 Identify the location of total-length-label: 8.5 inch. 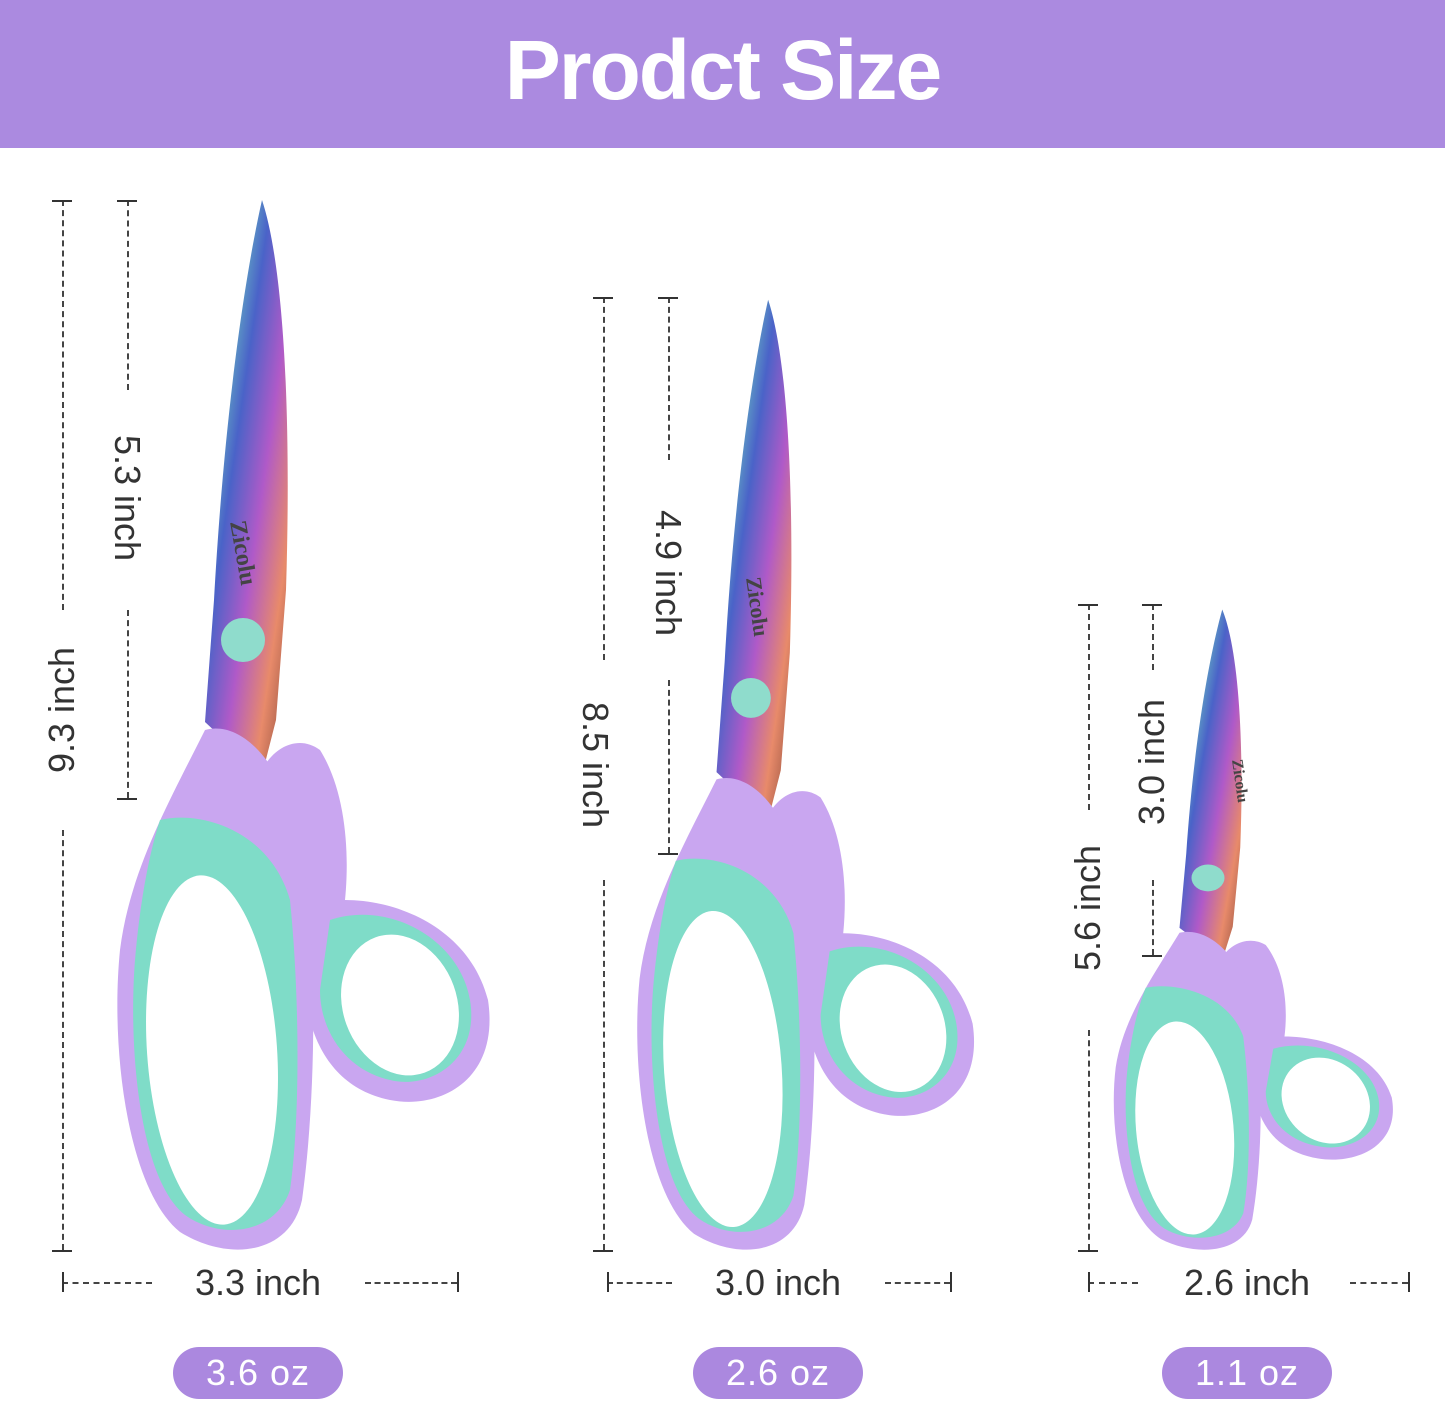
(595, 765).